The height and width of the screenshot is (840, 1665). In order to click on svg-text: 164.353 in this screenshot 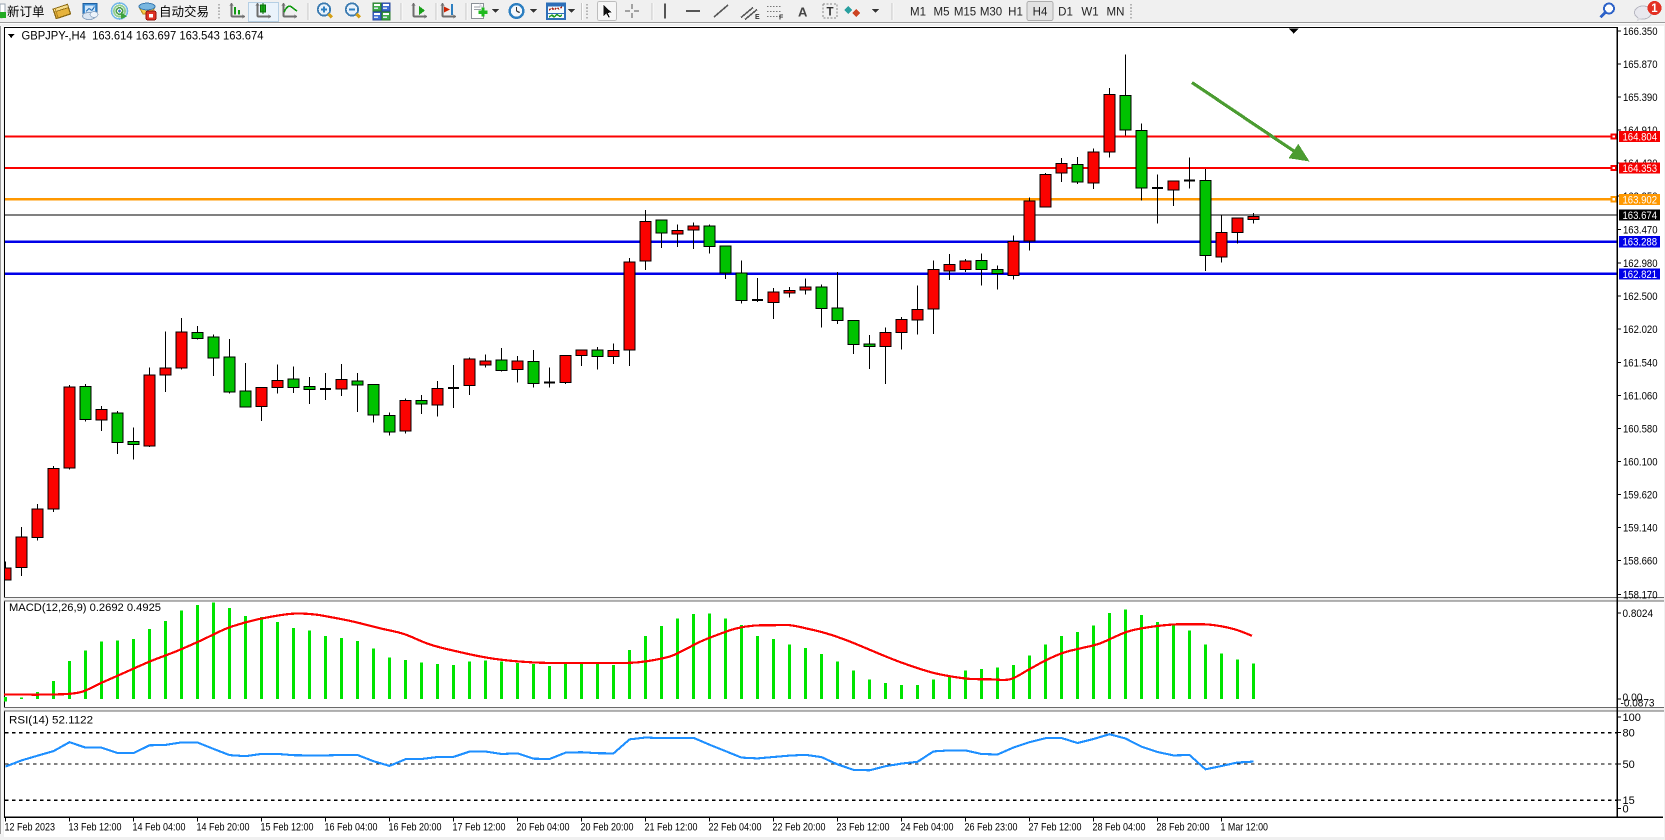, I will do `click(1640, 169)`.